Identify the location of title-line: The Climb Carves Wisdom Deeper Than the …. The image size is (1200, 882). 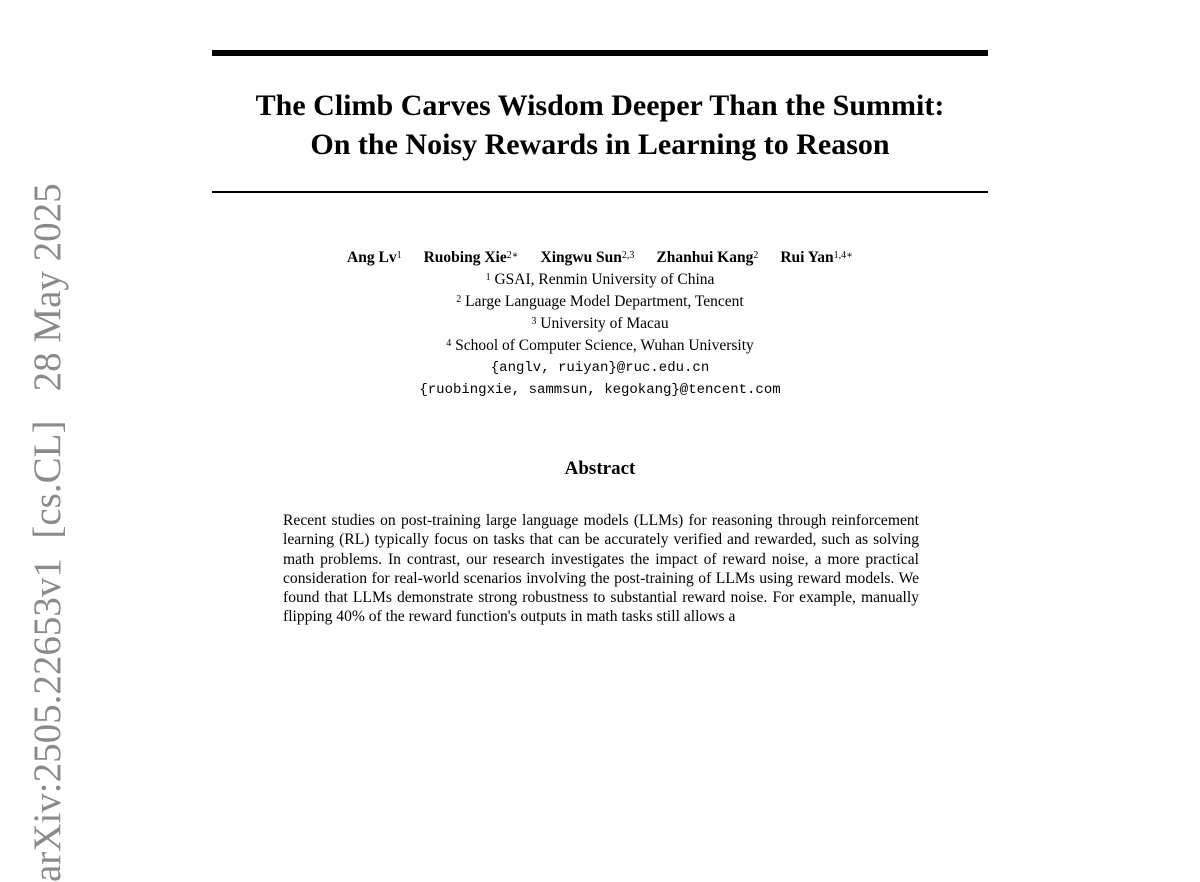
(600, 105).